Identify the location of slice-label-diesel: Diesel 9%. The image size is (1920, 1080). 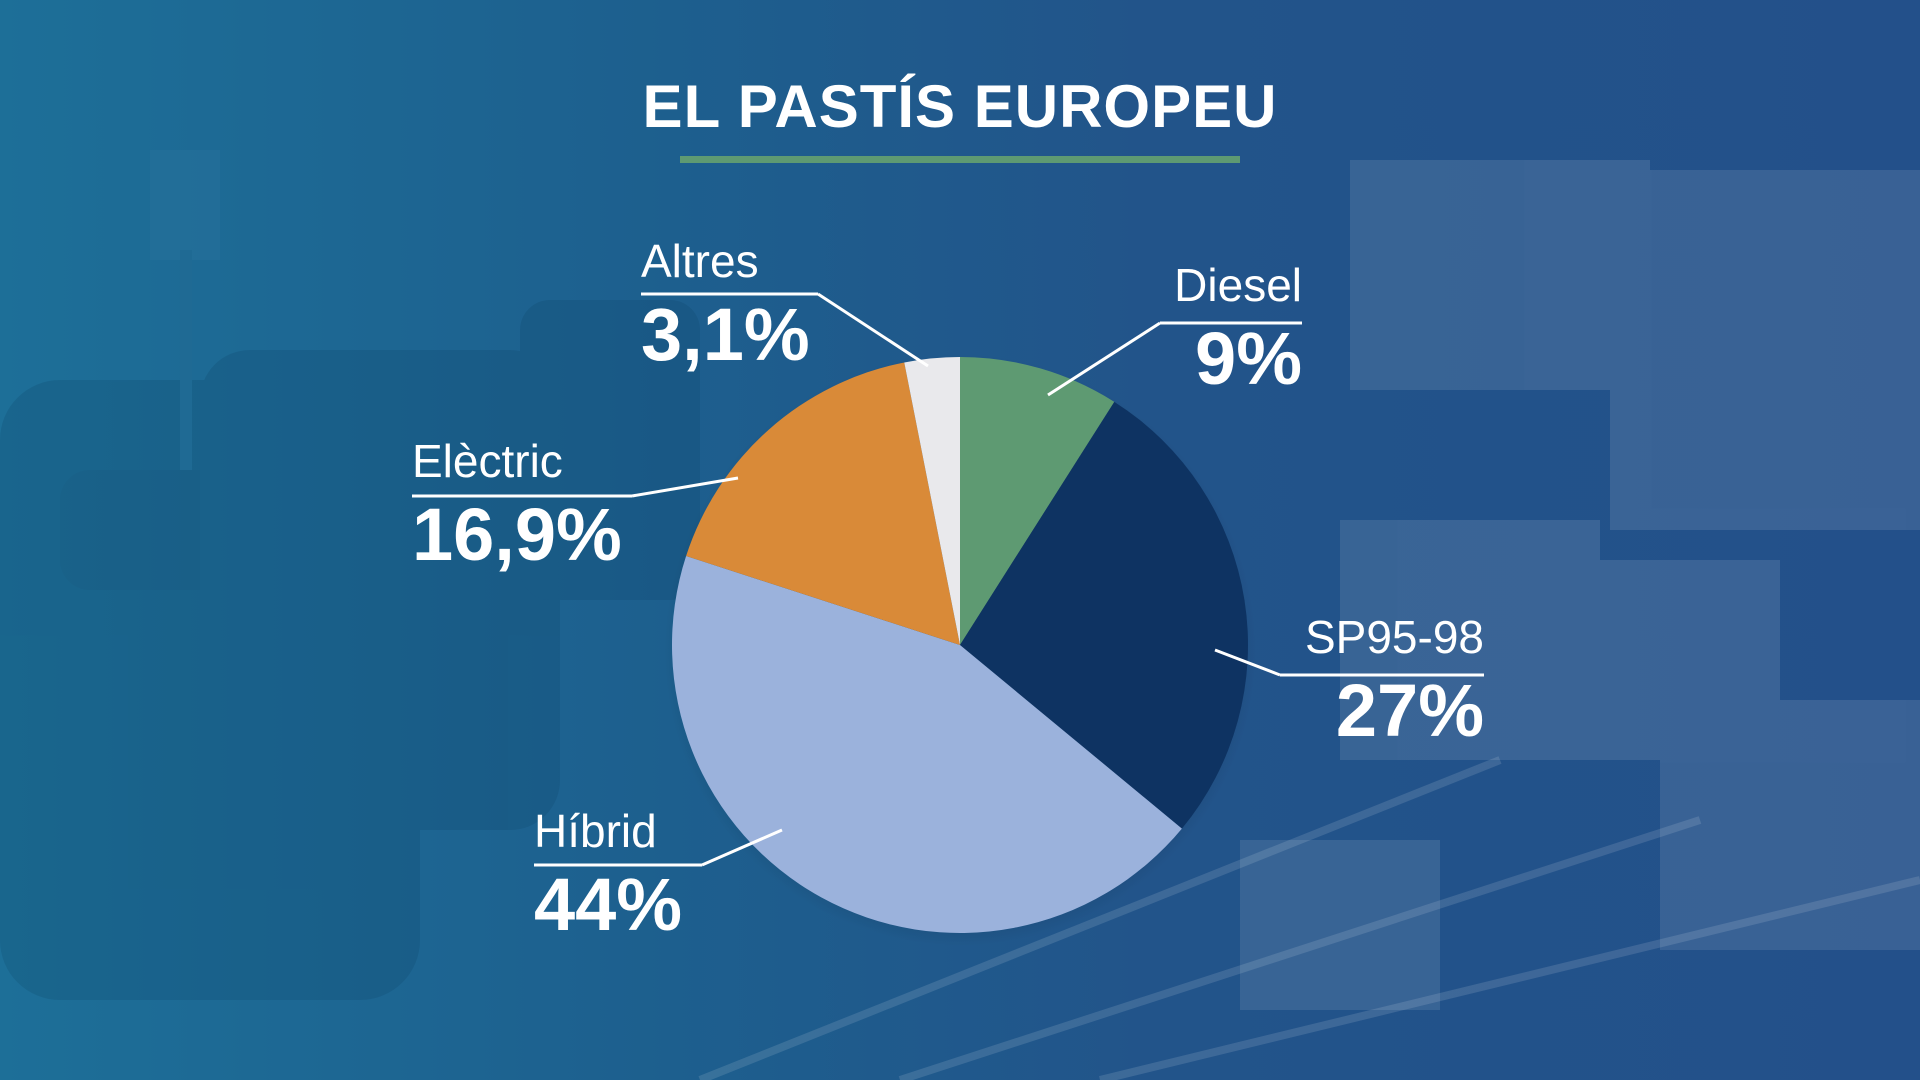
(1238, 329).